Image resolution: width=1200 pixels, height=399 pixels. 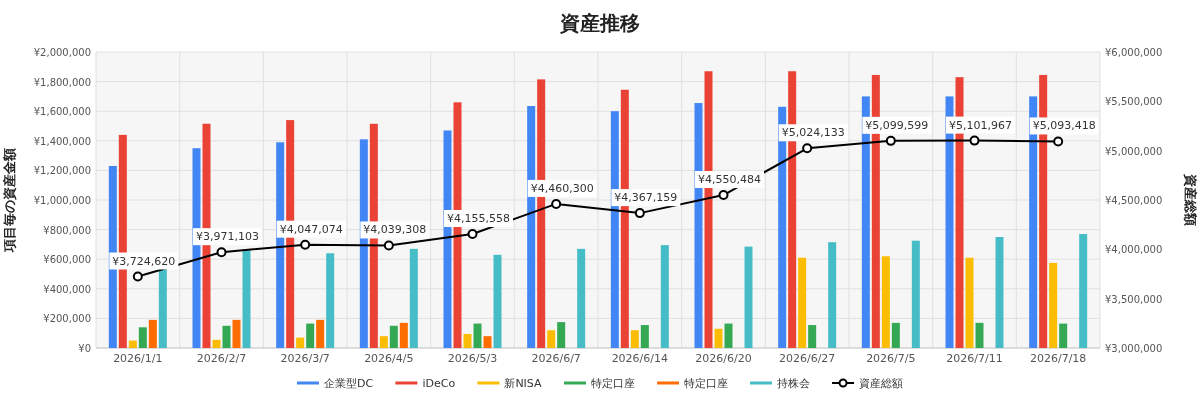 What do you see at coordinates (980, 125) in the screenshot?
I see `data-label: ¥5,101,967` at bounding box center [980, 125].